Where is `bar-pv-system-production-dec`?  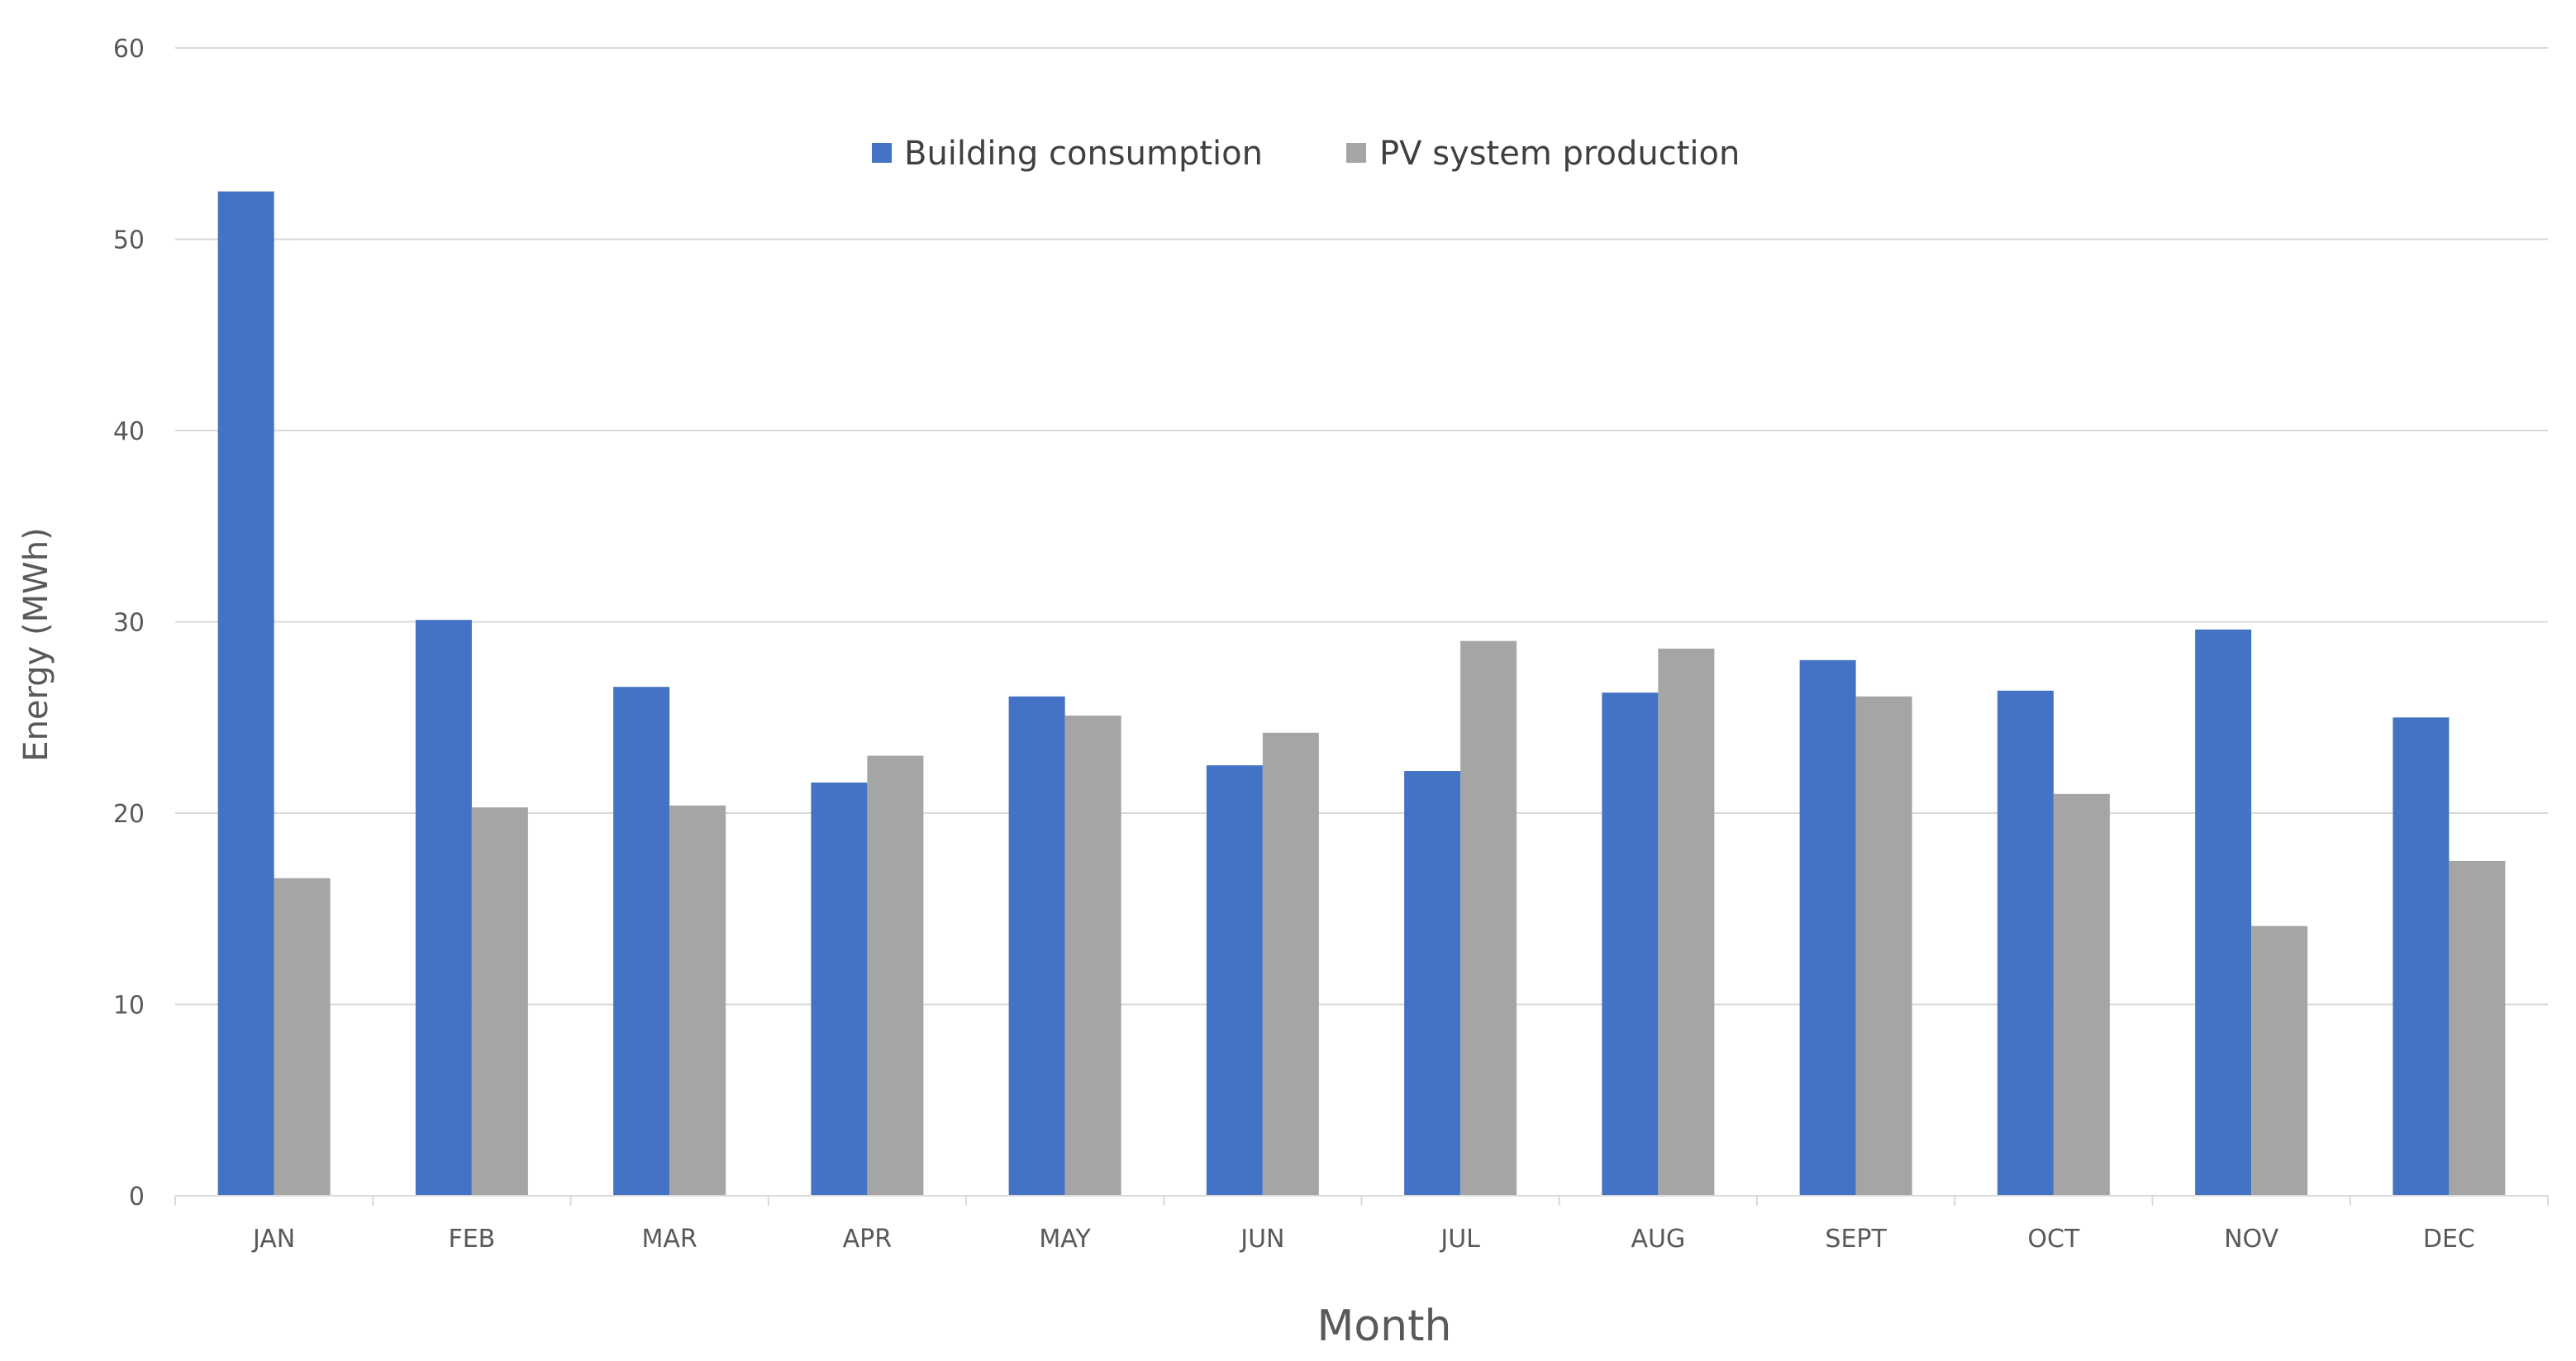 bar-pv-system-production-dec is located at coordinates (2478, 1028).